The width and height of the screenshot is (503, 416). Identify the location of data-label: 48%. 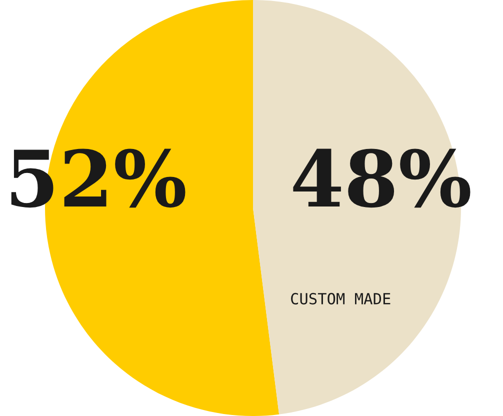
(381, 178).